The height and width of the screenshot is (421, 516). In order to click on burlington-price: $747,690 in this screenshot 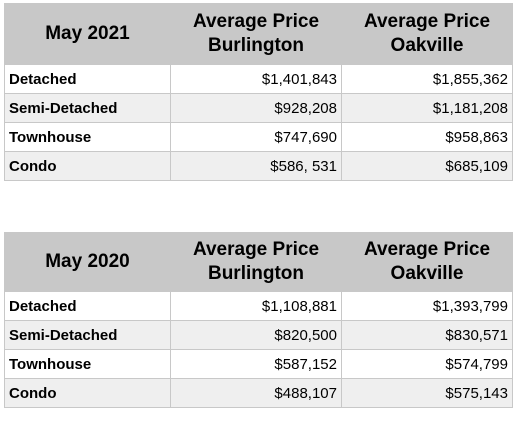, I will do `click(256, 137)`.